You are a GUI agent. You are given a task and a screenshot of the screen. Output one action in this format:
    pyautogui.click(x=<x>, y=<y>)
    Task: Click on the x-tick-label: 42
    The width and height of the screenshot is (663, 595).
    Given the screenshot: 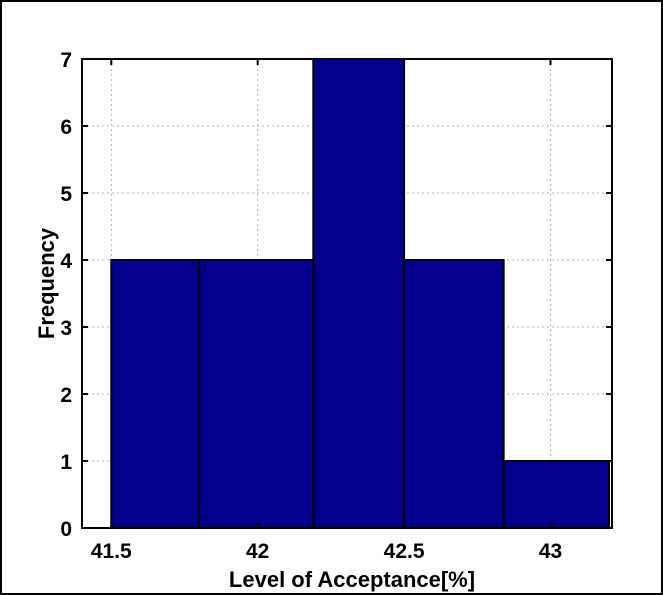 What is the action you would take?
    pyautogui.click(x=257, y=551)
    